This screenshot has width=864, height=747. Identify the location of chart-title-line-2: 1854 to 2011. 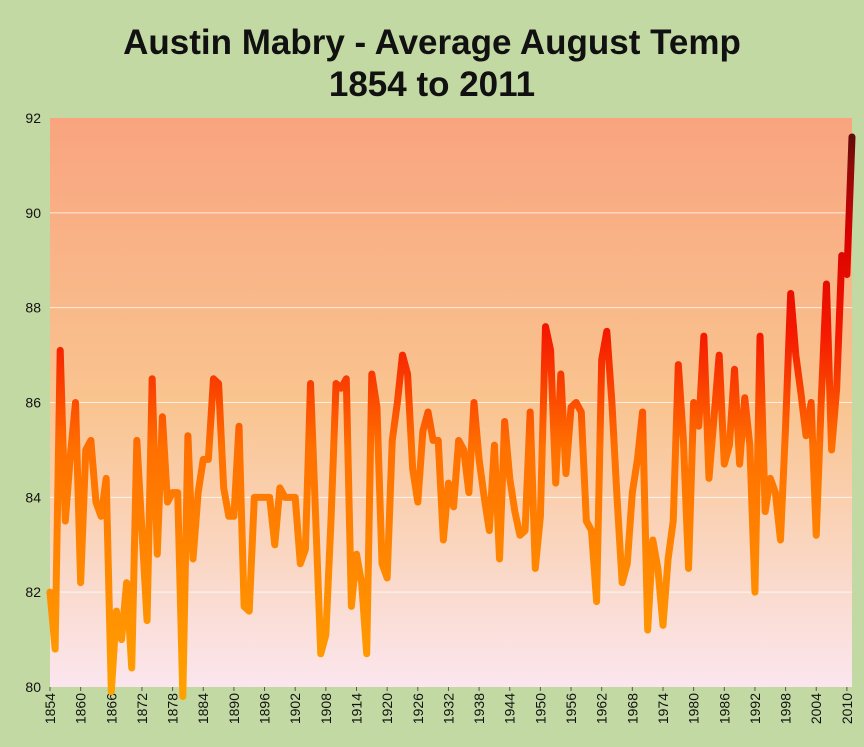
(432, 84).